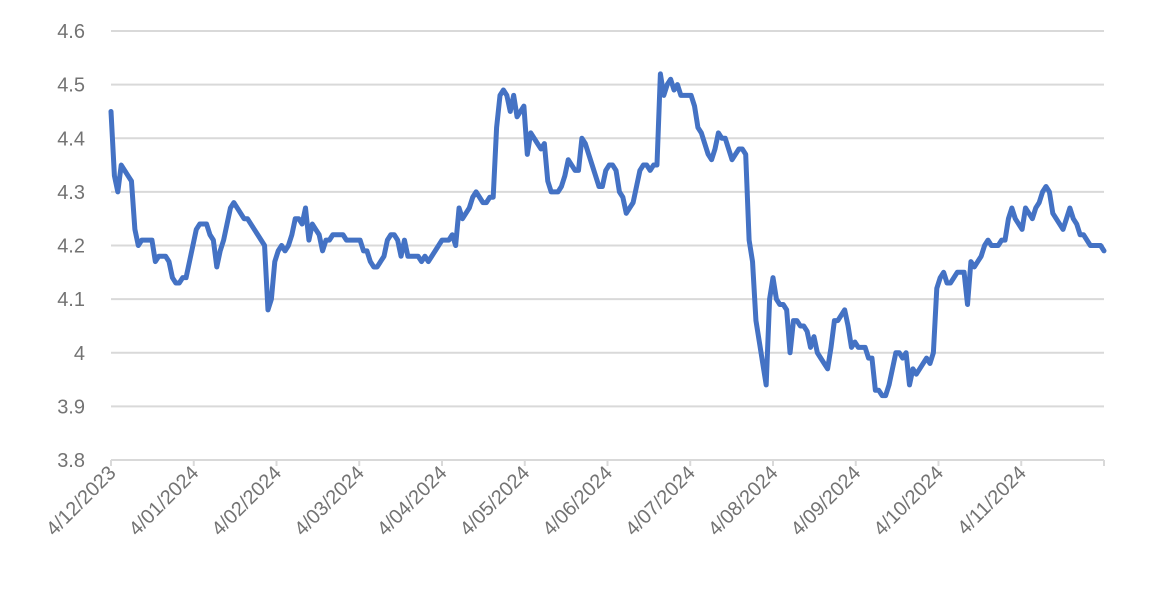 This screenshot has width=1152, height=594. I want to click on x-tick-label: 4/05/2024, so click(495, 501).